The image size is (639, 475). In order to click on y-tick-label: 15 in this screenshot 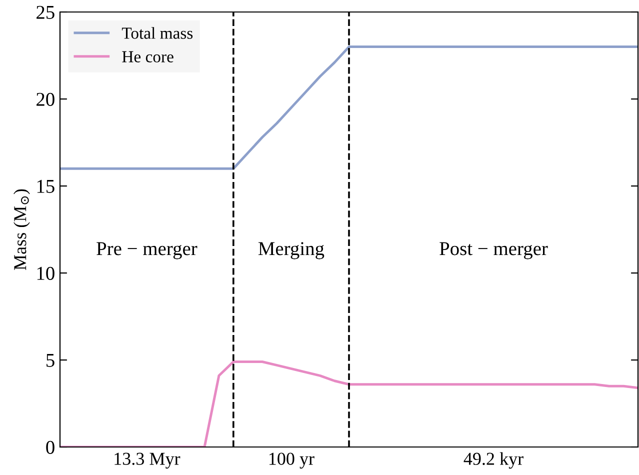, I will do `click(45, 186)`.